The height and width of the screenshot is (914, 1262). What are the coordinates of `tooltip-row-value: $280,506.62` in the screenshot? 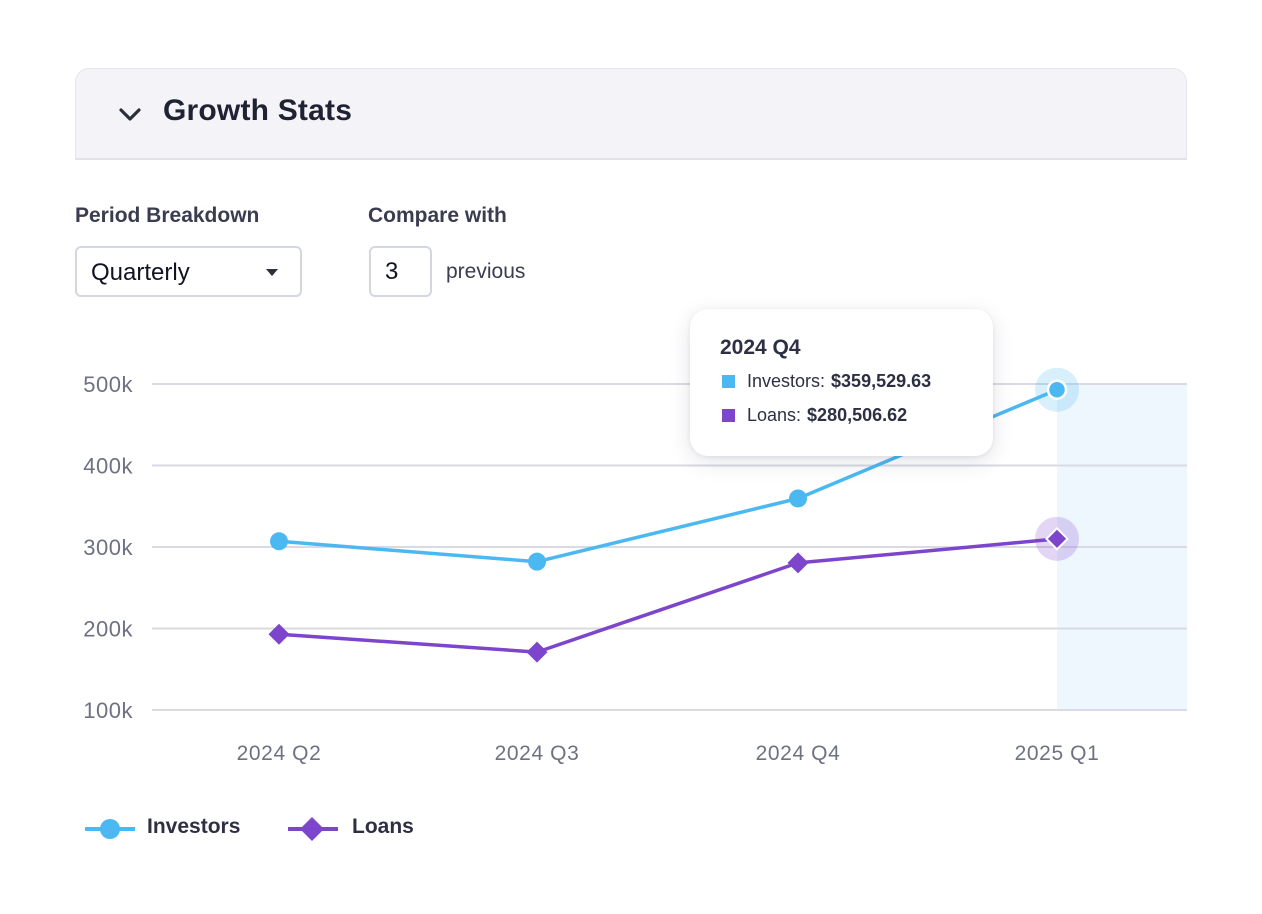 It's located at (857, 415).